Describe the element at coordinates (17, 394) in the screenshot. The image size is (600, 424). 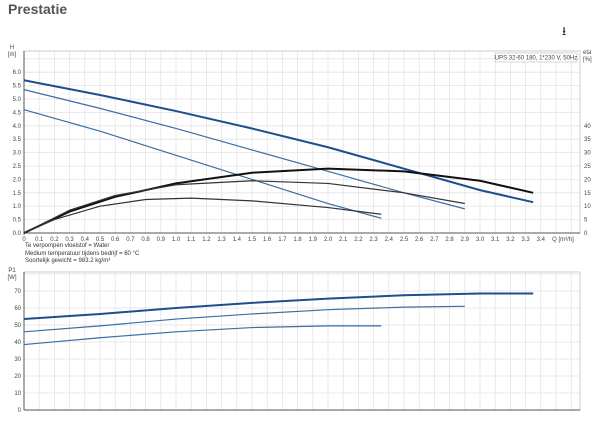
I see `y-tick-label: 10` at that location.